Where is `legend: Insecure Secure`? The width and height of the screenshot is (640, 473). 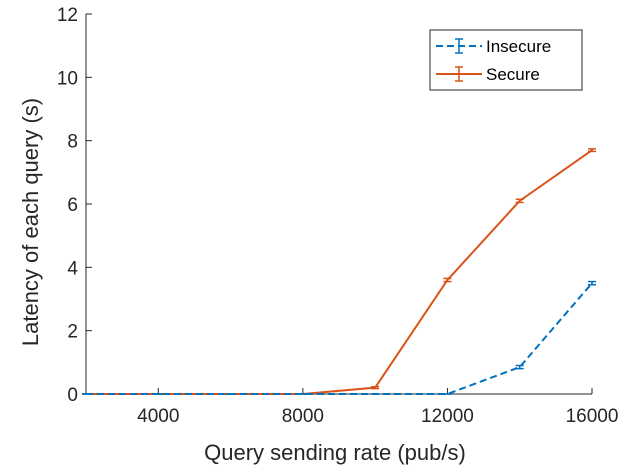
legend: Insecure Secure is located at coordinates (506, 60).